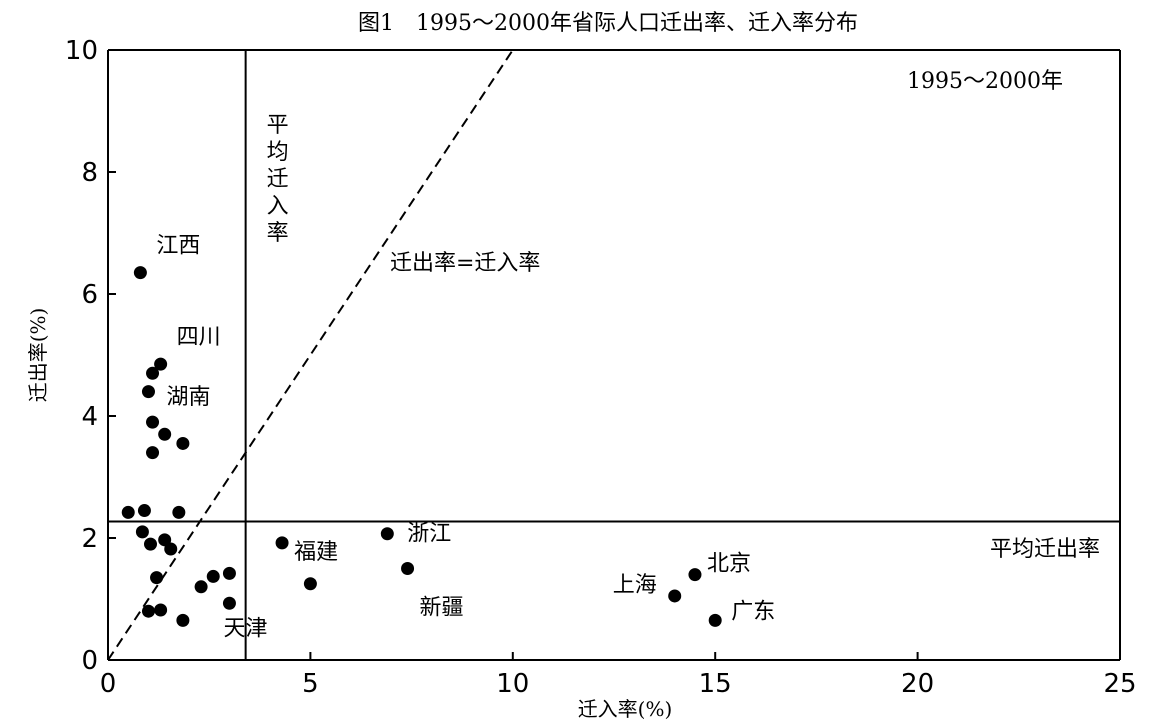 The image size is (1165, 728). What do you see at coordinates (81, 51) in the screenshot?
I see `y-tick-label: 10` at bounding box center [81, 51].